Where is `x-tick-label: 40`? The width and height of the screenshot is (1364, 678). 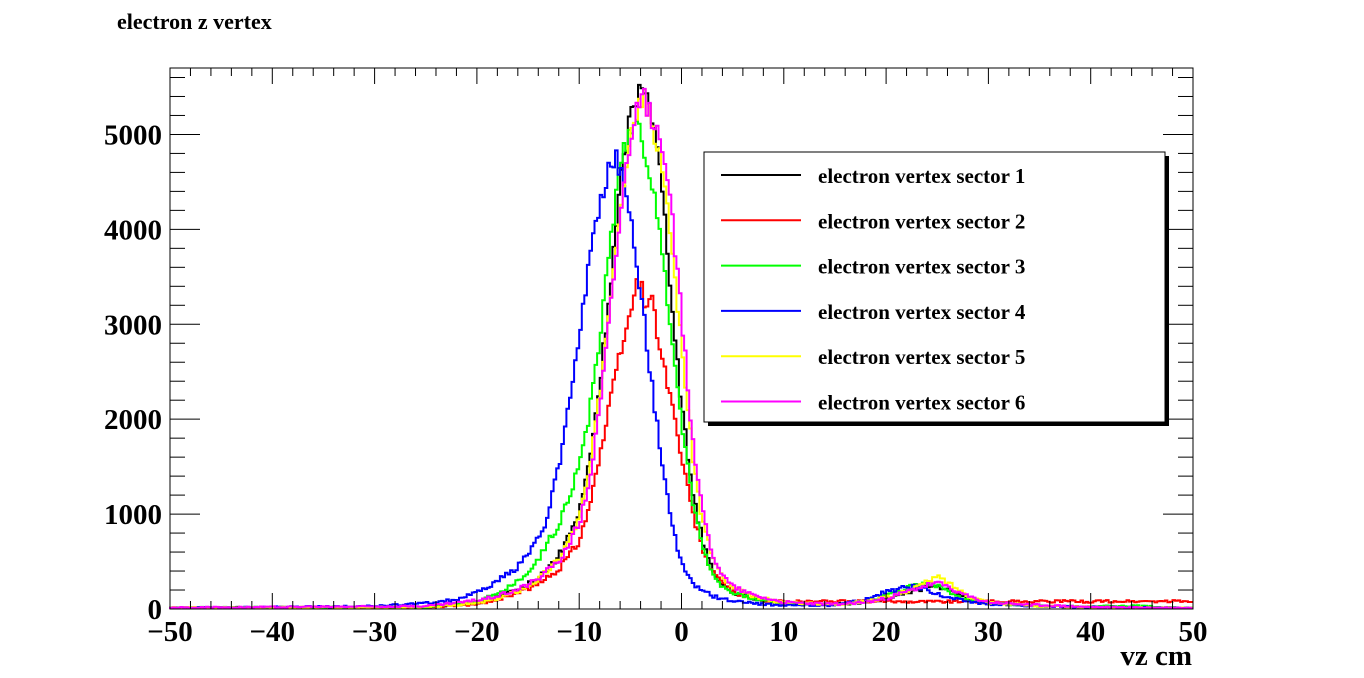
x-tick-label: 40 is located at coordinates (1090, 632).